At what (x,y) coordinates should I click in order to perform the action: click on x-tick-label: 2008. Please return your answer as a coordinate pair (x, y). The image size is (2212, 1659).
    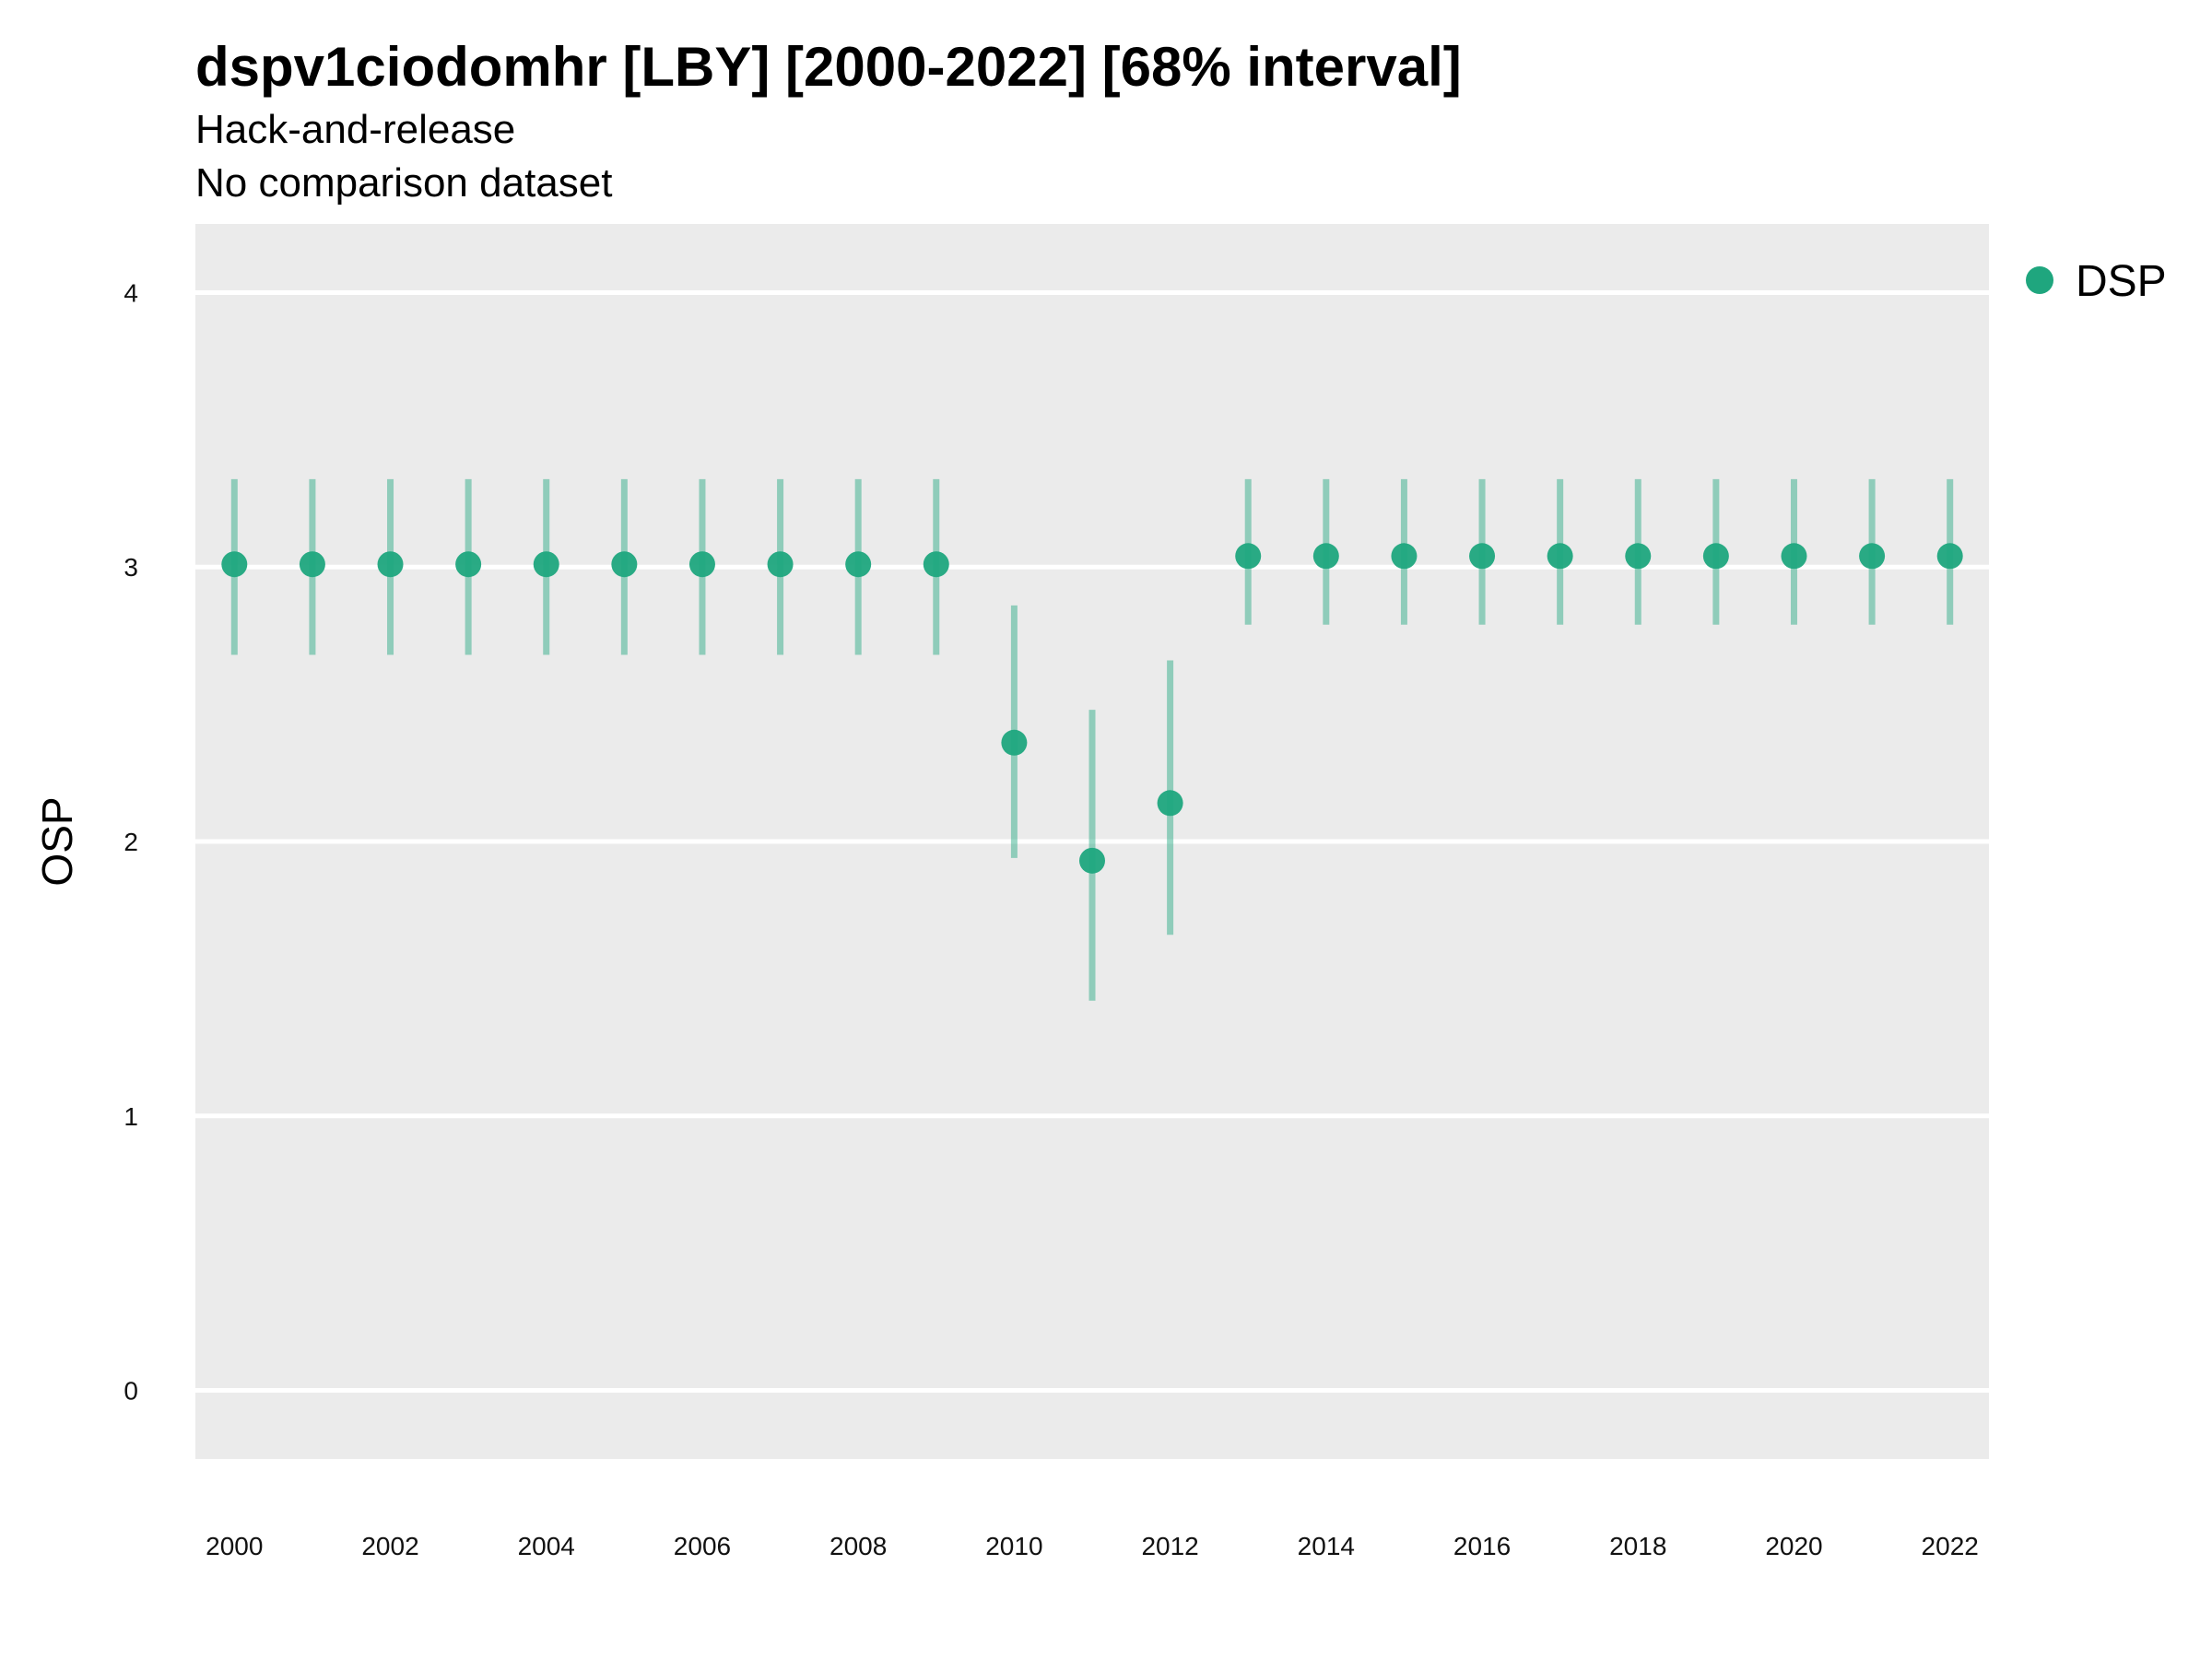
    Looking at the image, I should click on (858, 1546).